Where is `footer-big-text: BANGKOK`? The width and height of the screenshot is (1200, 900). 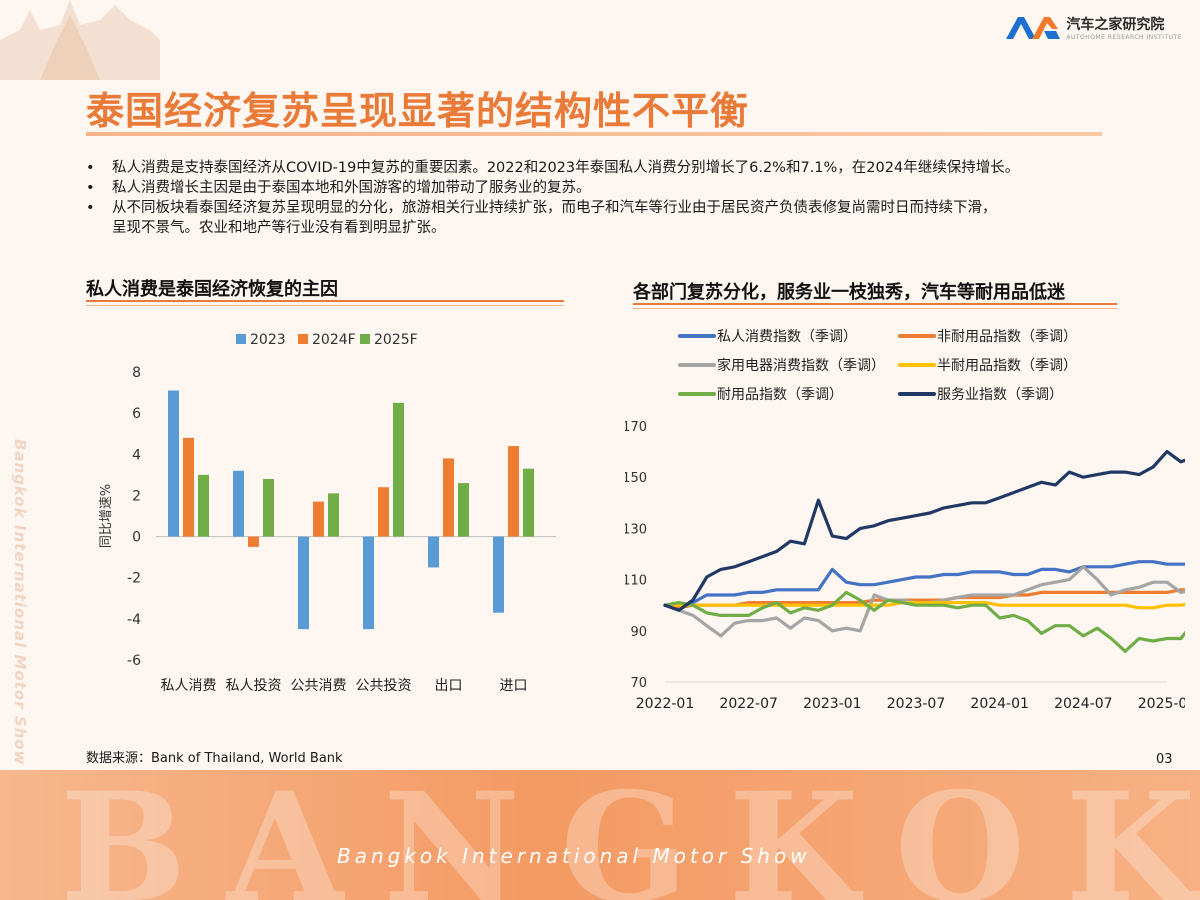
footer-big-text: BANGKOK is located at coordinates (630, 835).